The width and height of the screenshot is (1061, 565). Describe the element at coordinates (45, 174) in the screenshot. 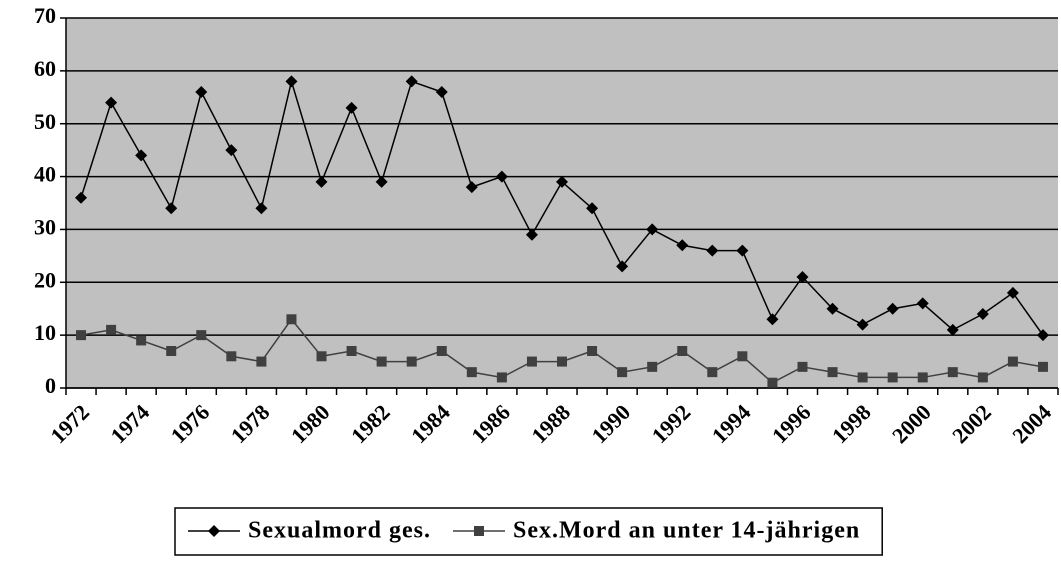

I see `y-tick-label: 40` at that location.